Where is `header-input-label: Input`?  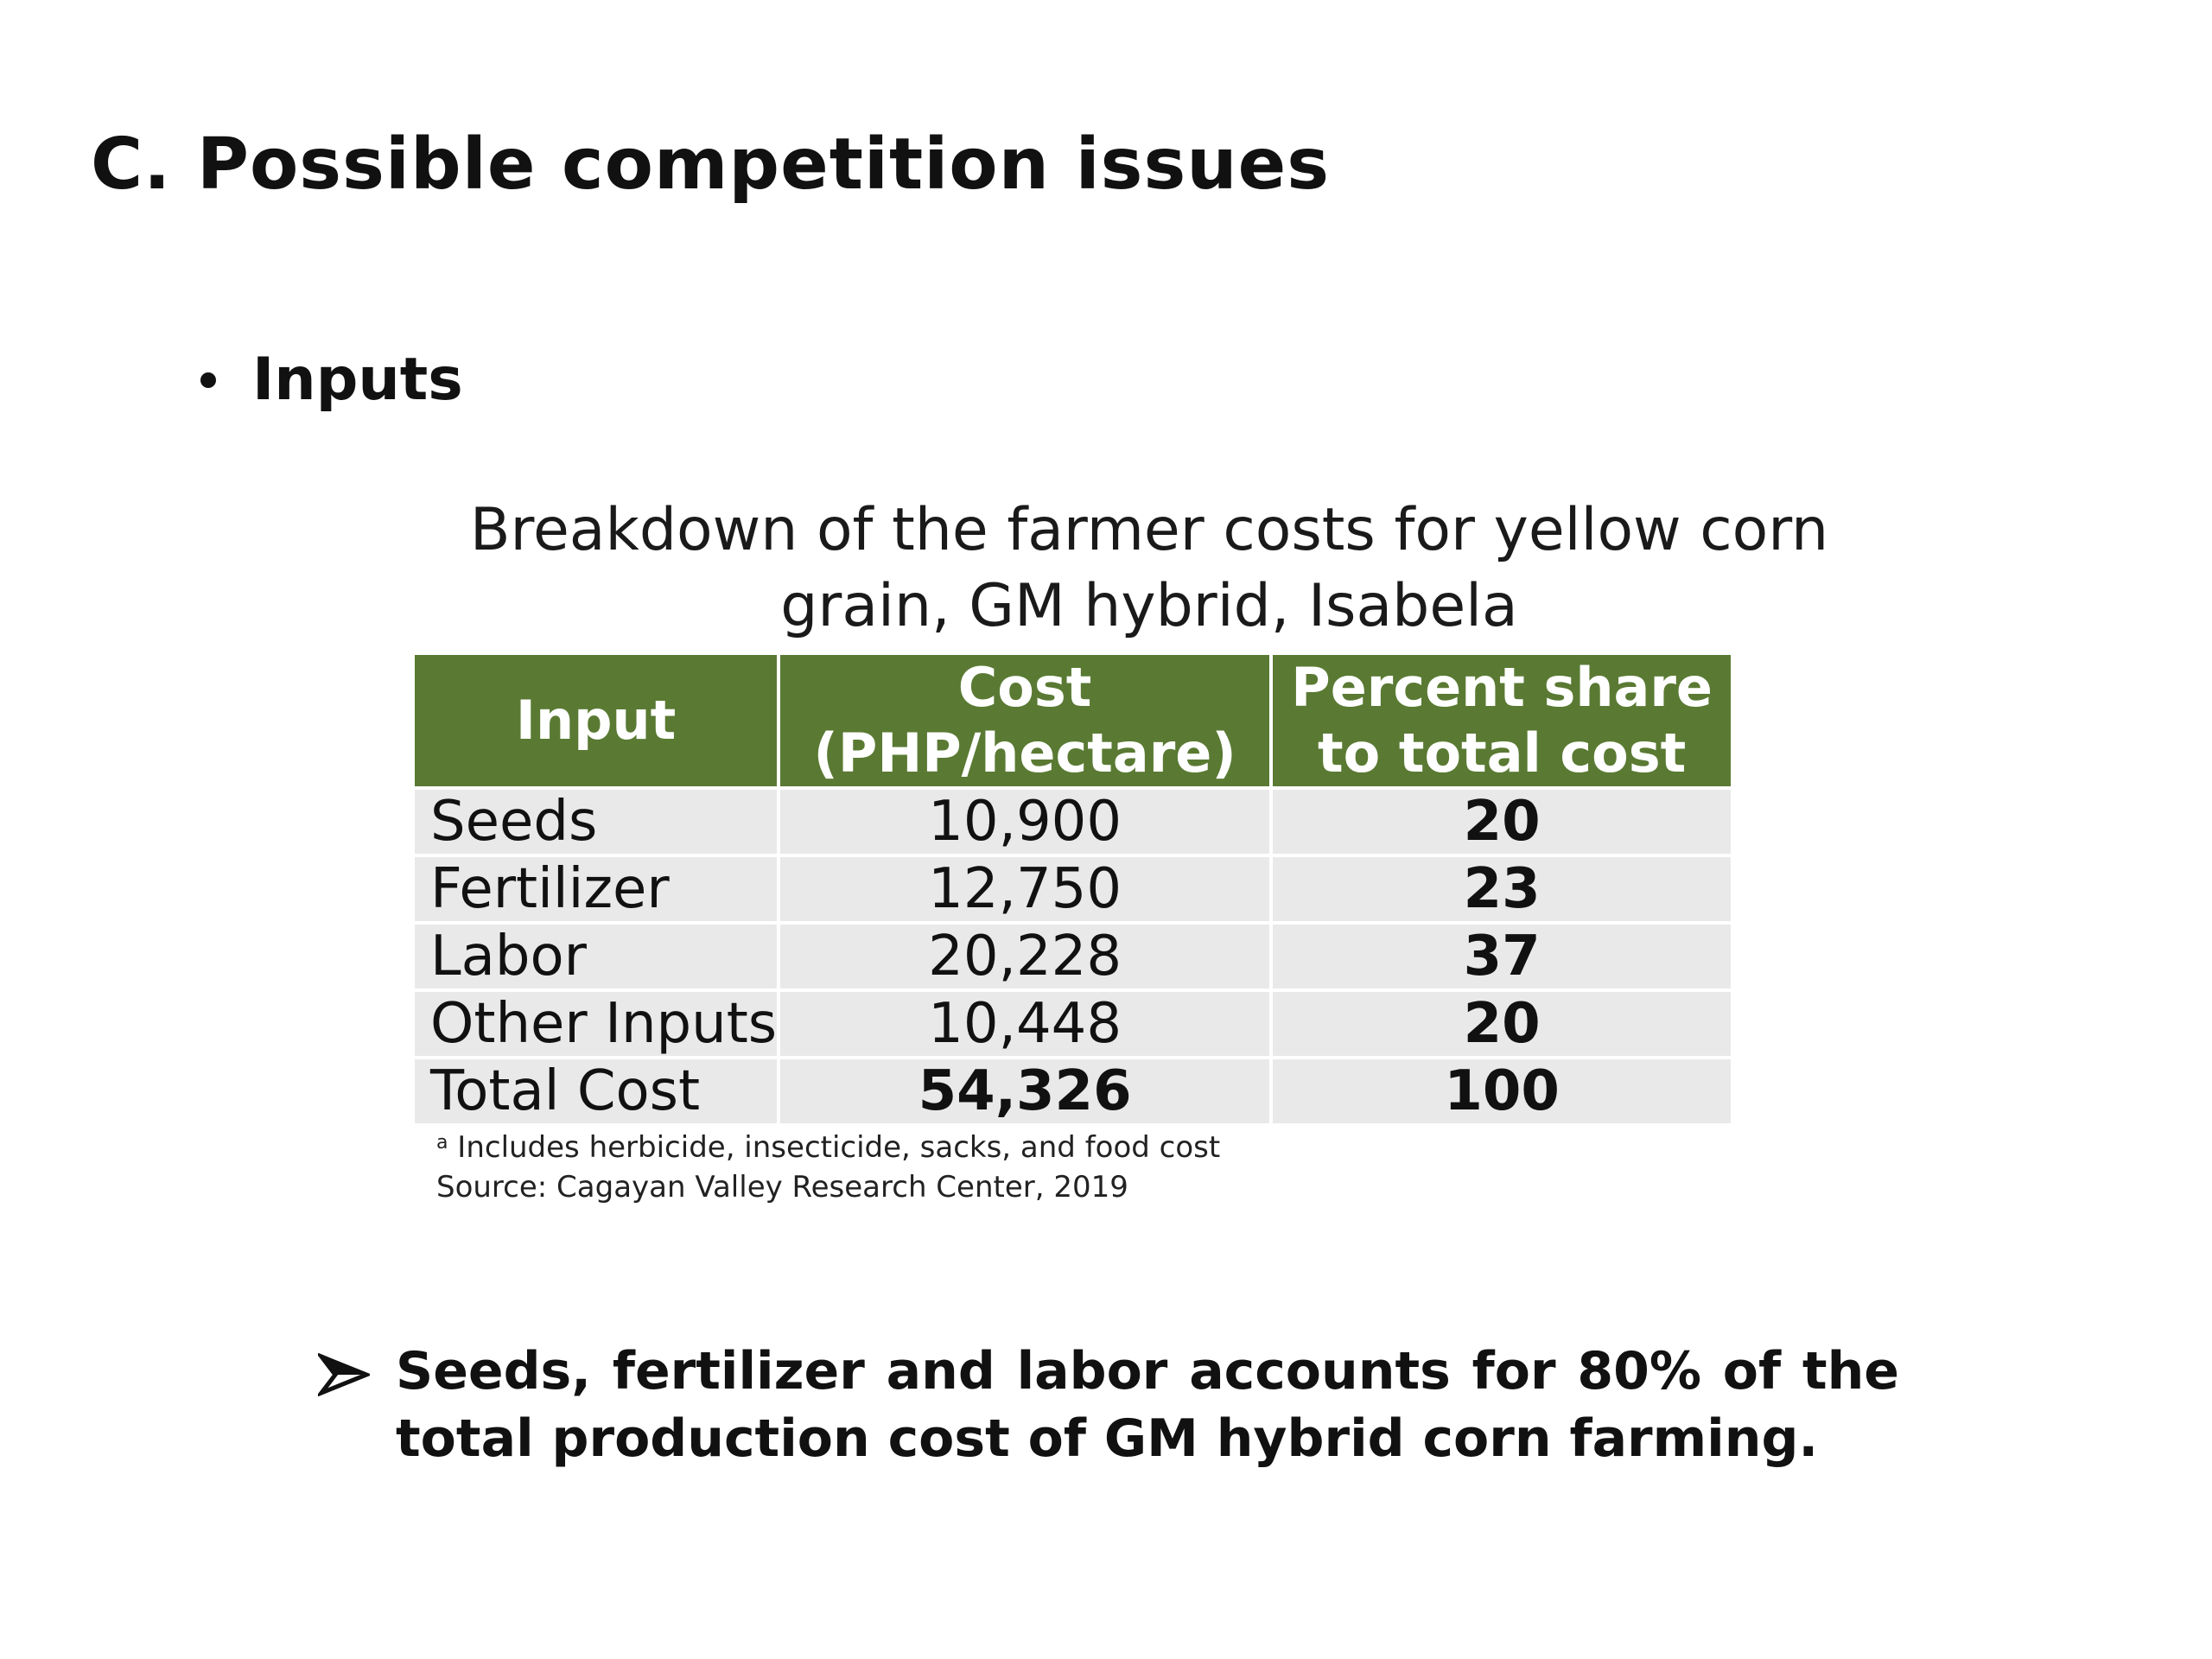
header-input-label: Input is located at coordinates (596, 720).